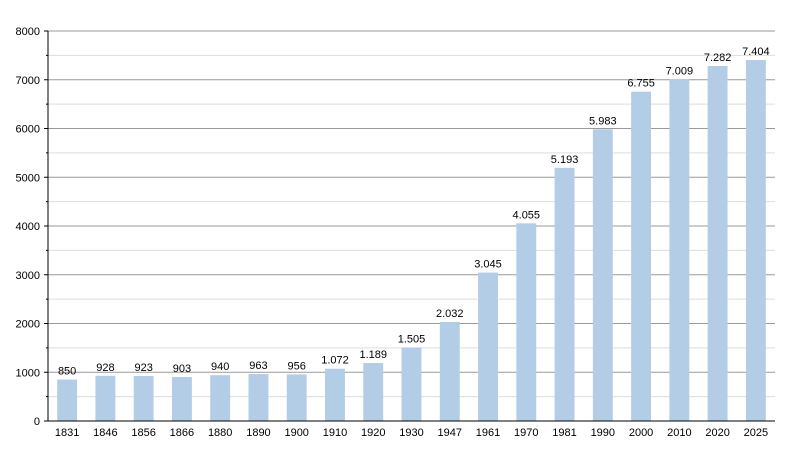  I want to click on data-label-1970: 4.055, so click(527, 215).